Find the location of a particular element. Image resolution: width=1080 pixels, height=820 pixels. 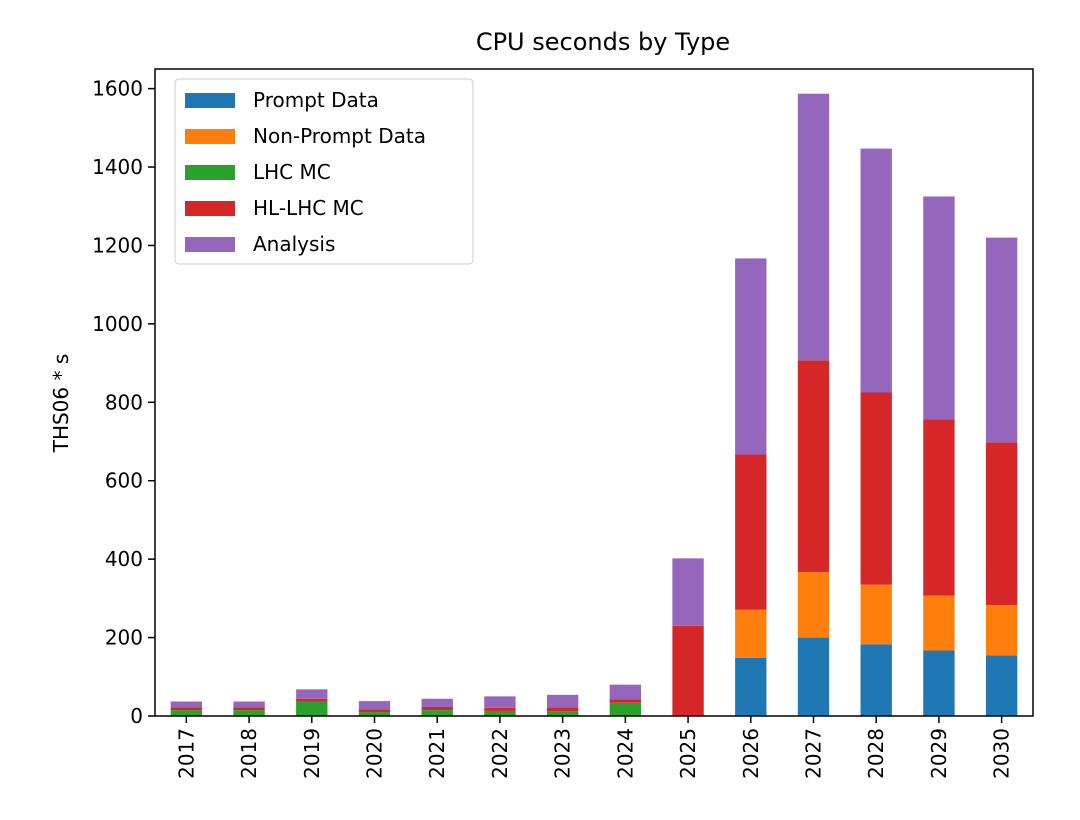

x-tick-label: 2017 is located at coordinates (186, 753).